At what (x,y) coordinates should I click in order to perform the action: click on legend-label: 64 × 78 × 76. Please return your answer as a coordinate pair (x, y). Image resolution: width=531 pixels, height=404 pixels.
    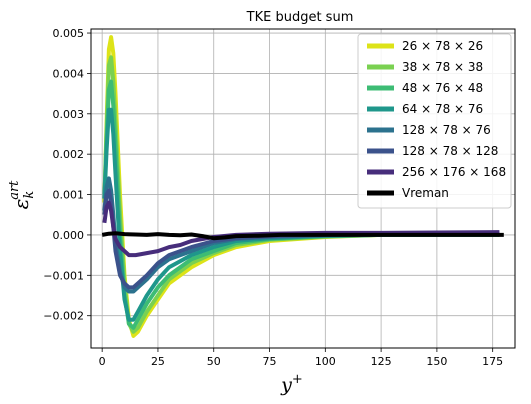
    Looking at the image, I should click on (442, 109).